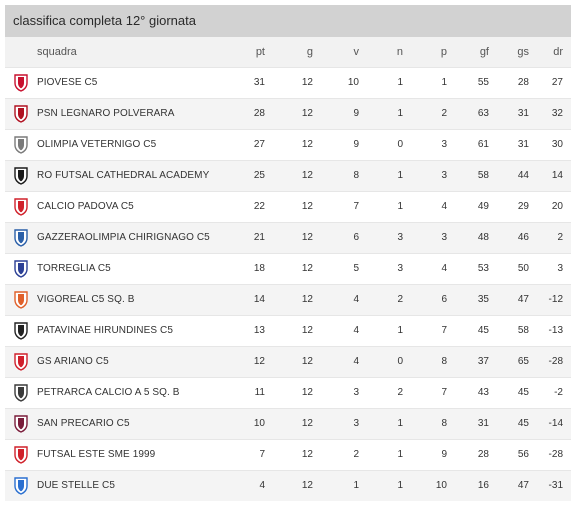 The height and width of the screenshot is (511, 578). I want to click on cell-gs: 47, so click(517, 485).